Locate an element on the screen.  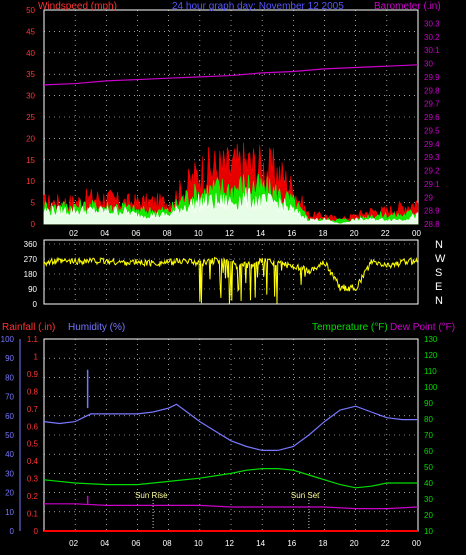
rainfall-tick-label: 0.4 is located at coordinates (33, 461).